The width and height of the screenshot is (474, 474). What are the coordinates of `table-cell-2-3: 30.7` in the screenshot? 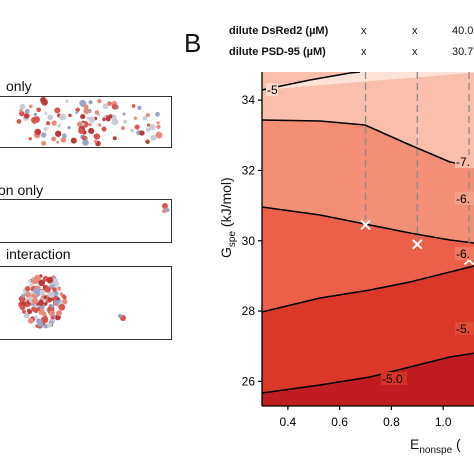 It's located at (463, 52).